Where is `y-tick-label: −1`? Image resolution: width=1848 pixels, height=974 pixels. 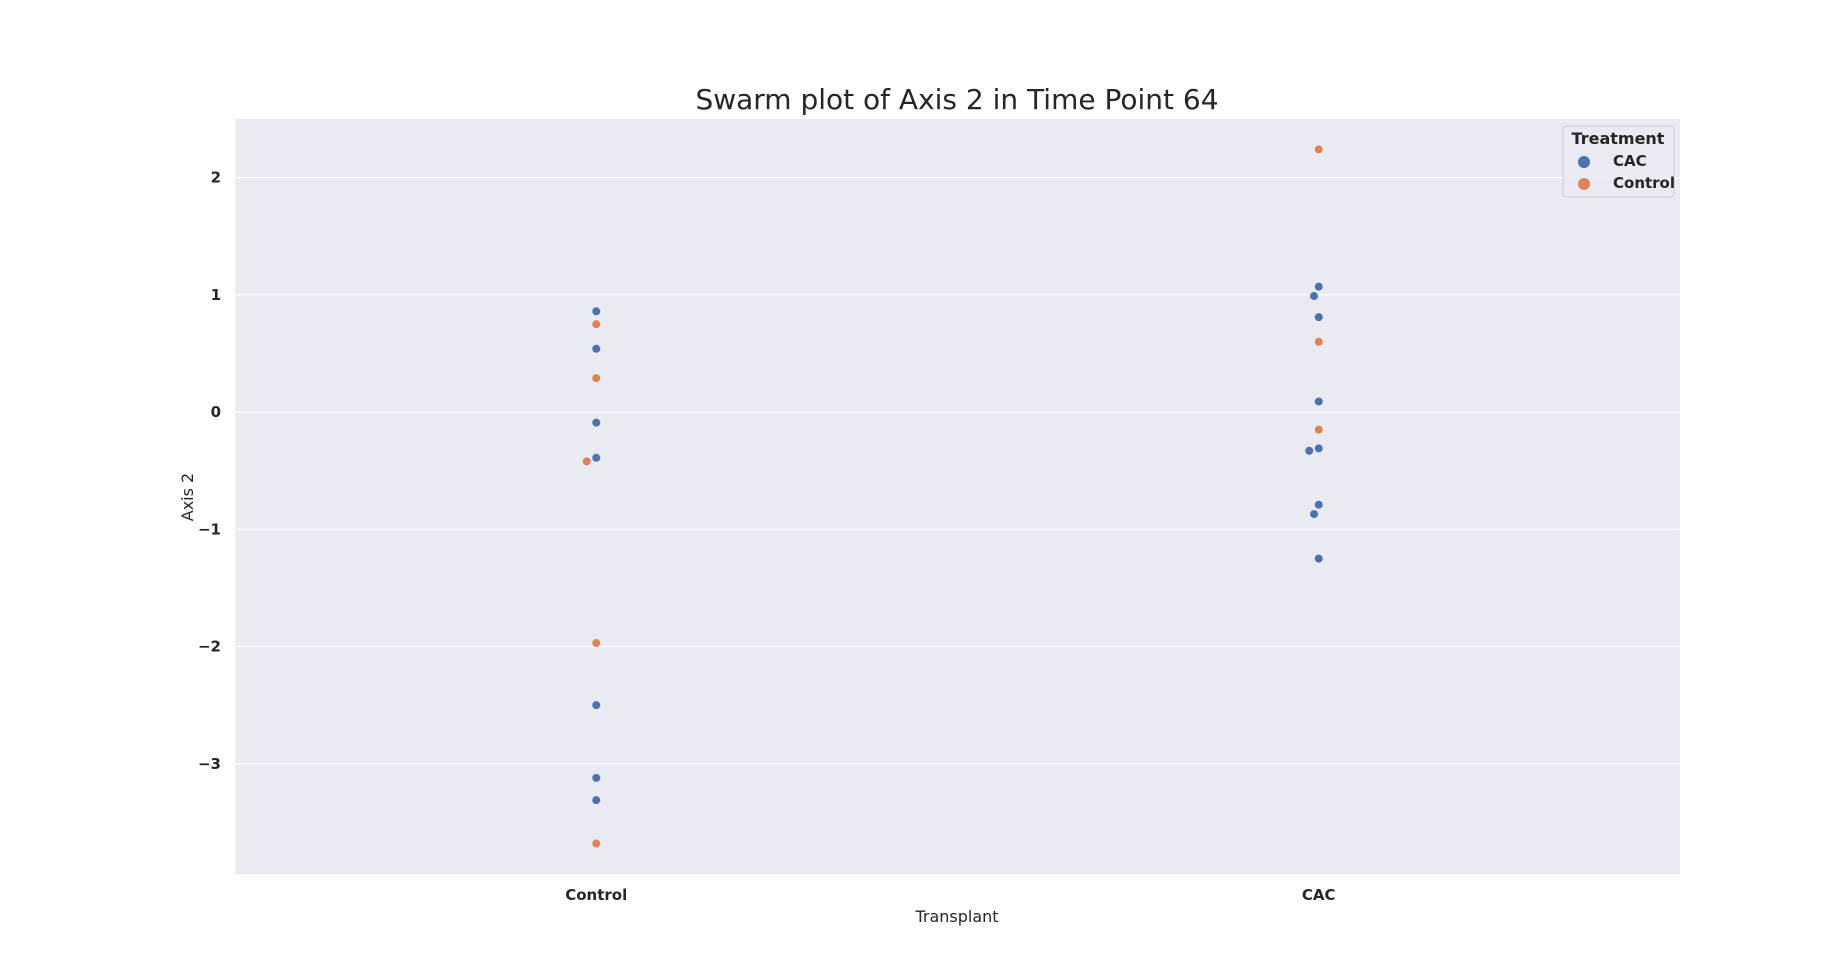 y-tick-label: −1 is located at coordinates (209, 529).